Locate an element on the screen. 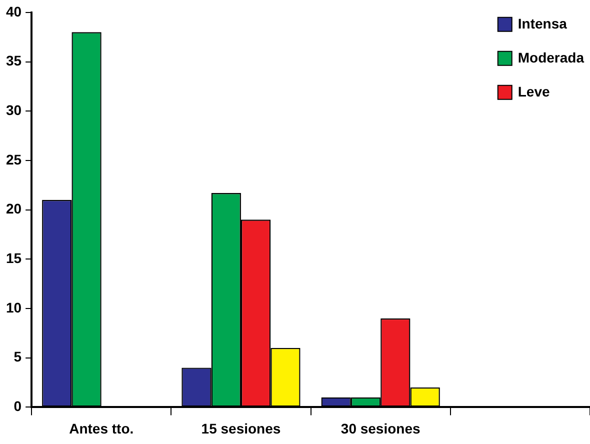 Image resolution: width=590 pixels, height=444 pixels. legend-label: Moderada is located at coordinates (551, 57).